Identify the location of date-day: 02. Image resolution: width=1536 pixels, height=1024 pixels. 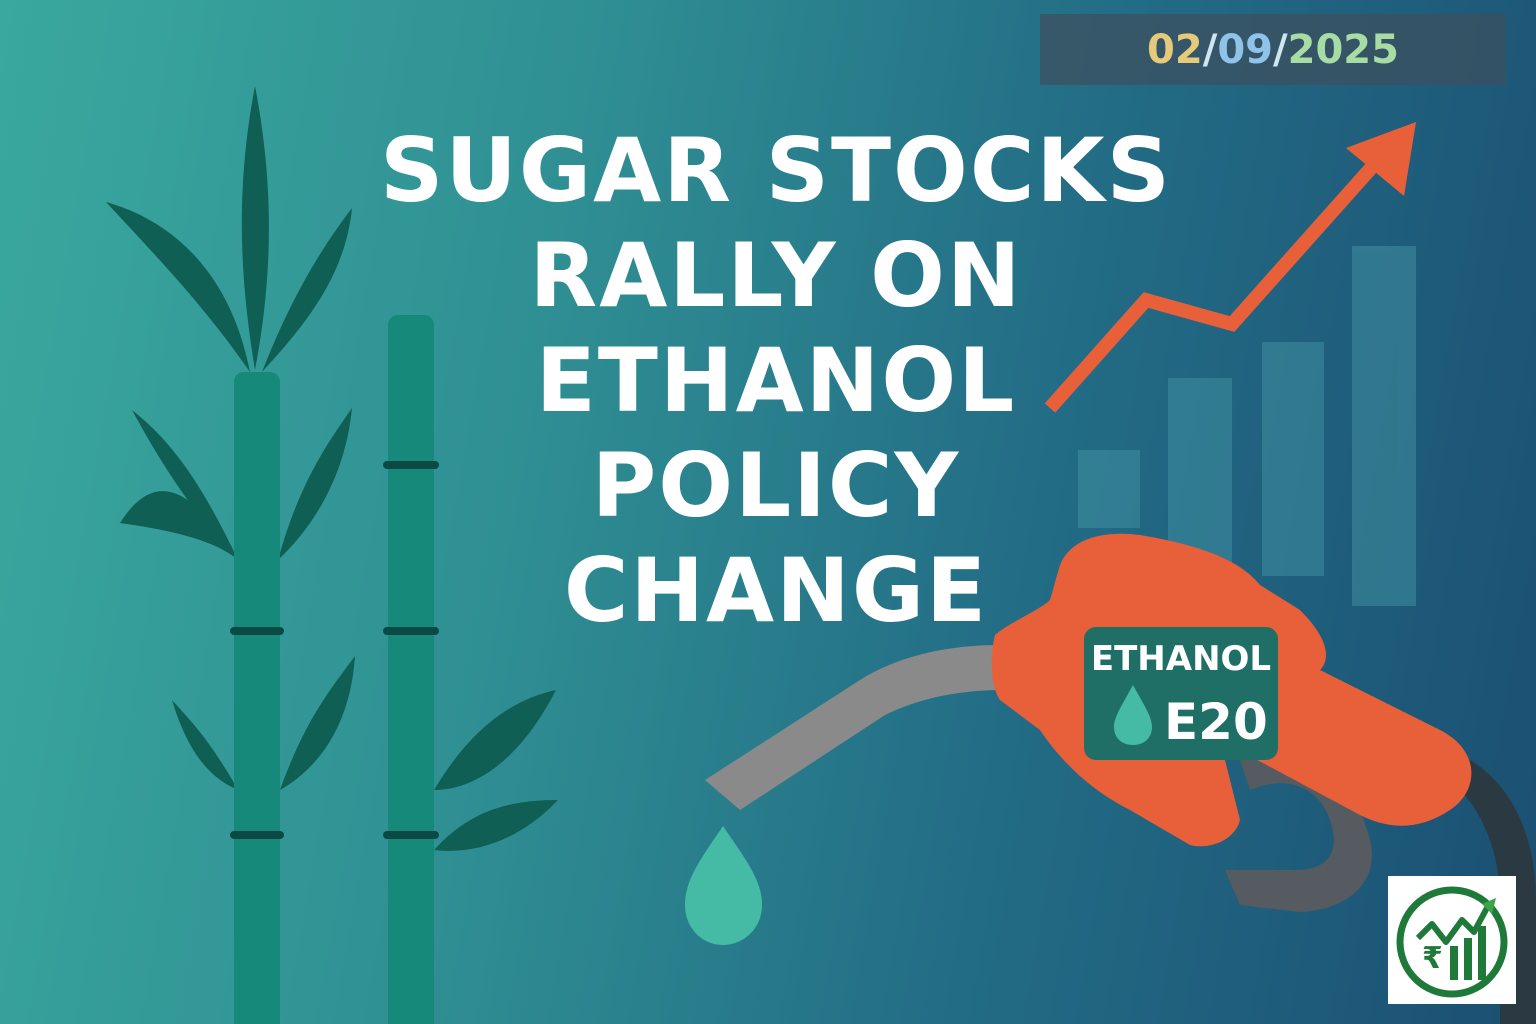
(1175, 49).